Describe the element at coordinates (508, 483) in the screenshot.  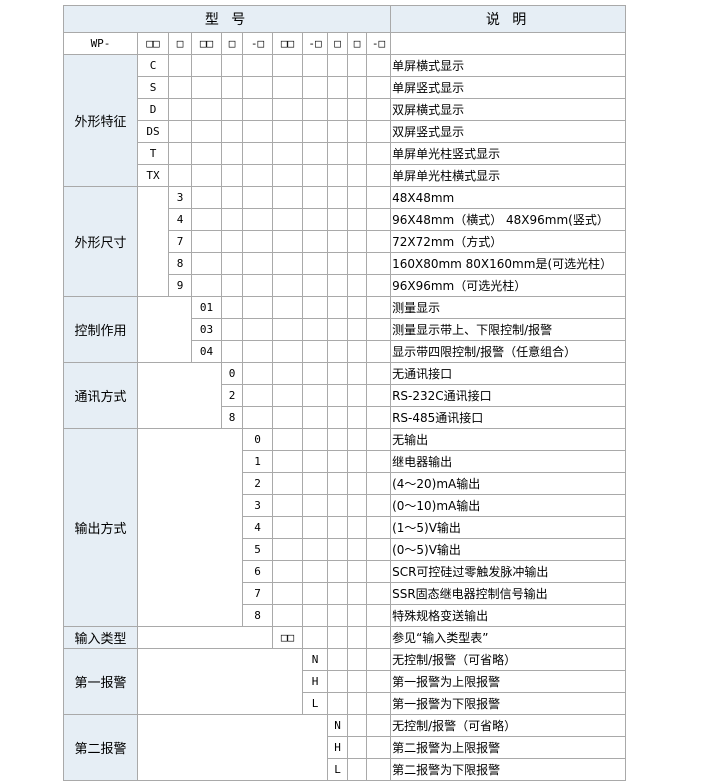
I see `option-description: (4～20)mA输出` at that location.